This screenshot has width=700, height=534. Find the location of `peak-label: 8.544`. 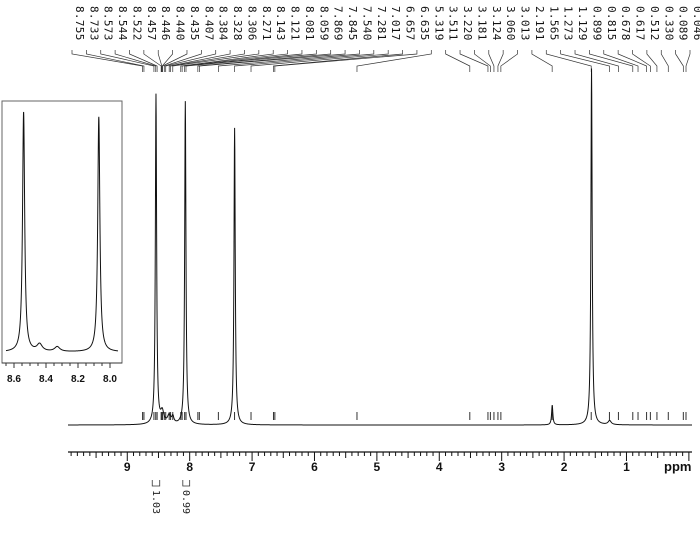

peak-label: 8.544 is located at coordinates (122, 23).